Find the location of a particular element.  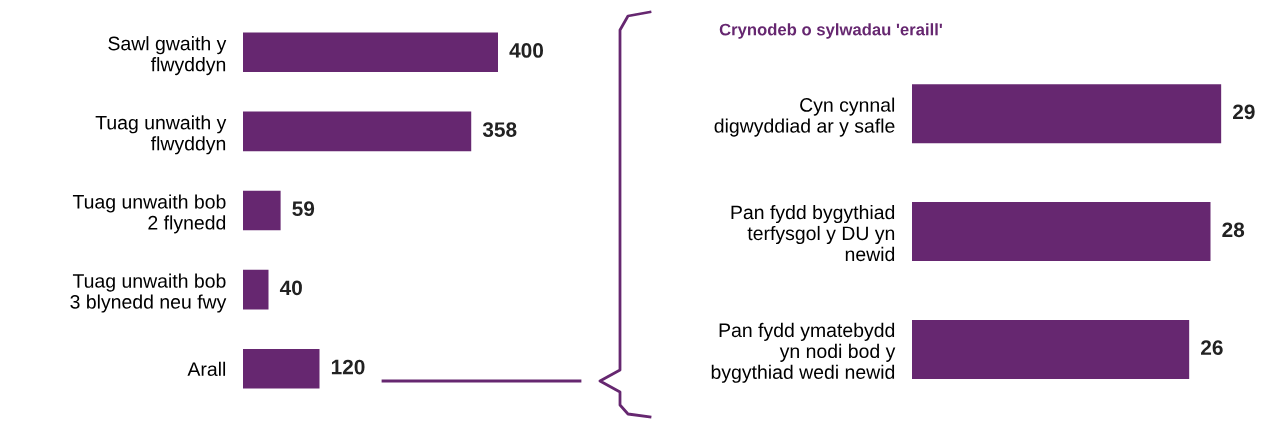

y-tick-label: Arall is located at coordinates (206, 369).